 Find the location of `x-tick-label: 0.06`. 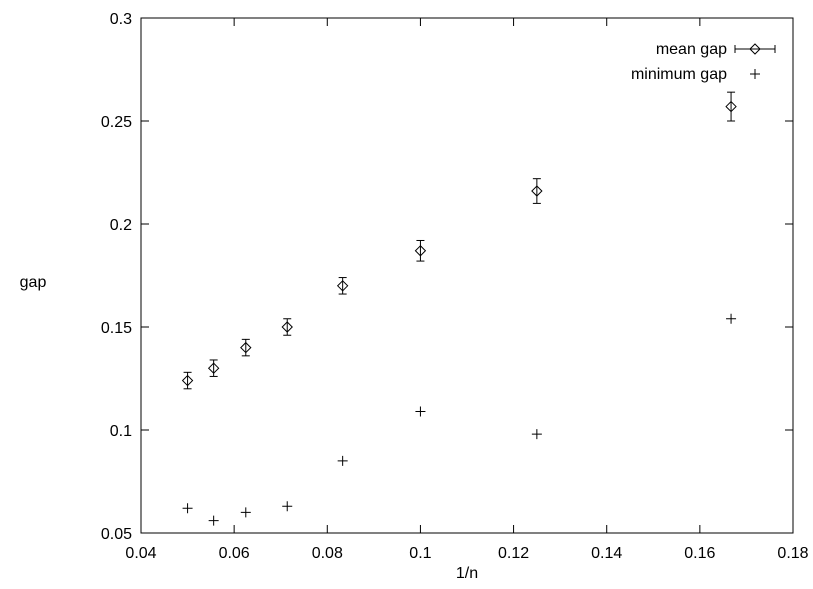

x-tick-label: 0.06 is located at coordinates (234, 553).